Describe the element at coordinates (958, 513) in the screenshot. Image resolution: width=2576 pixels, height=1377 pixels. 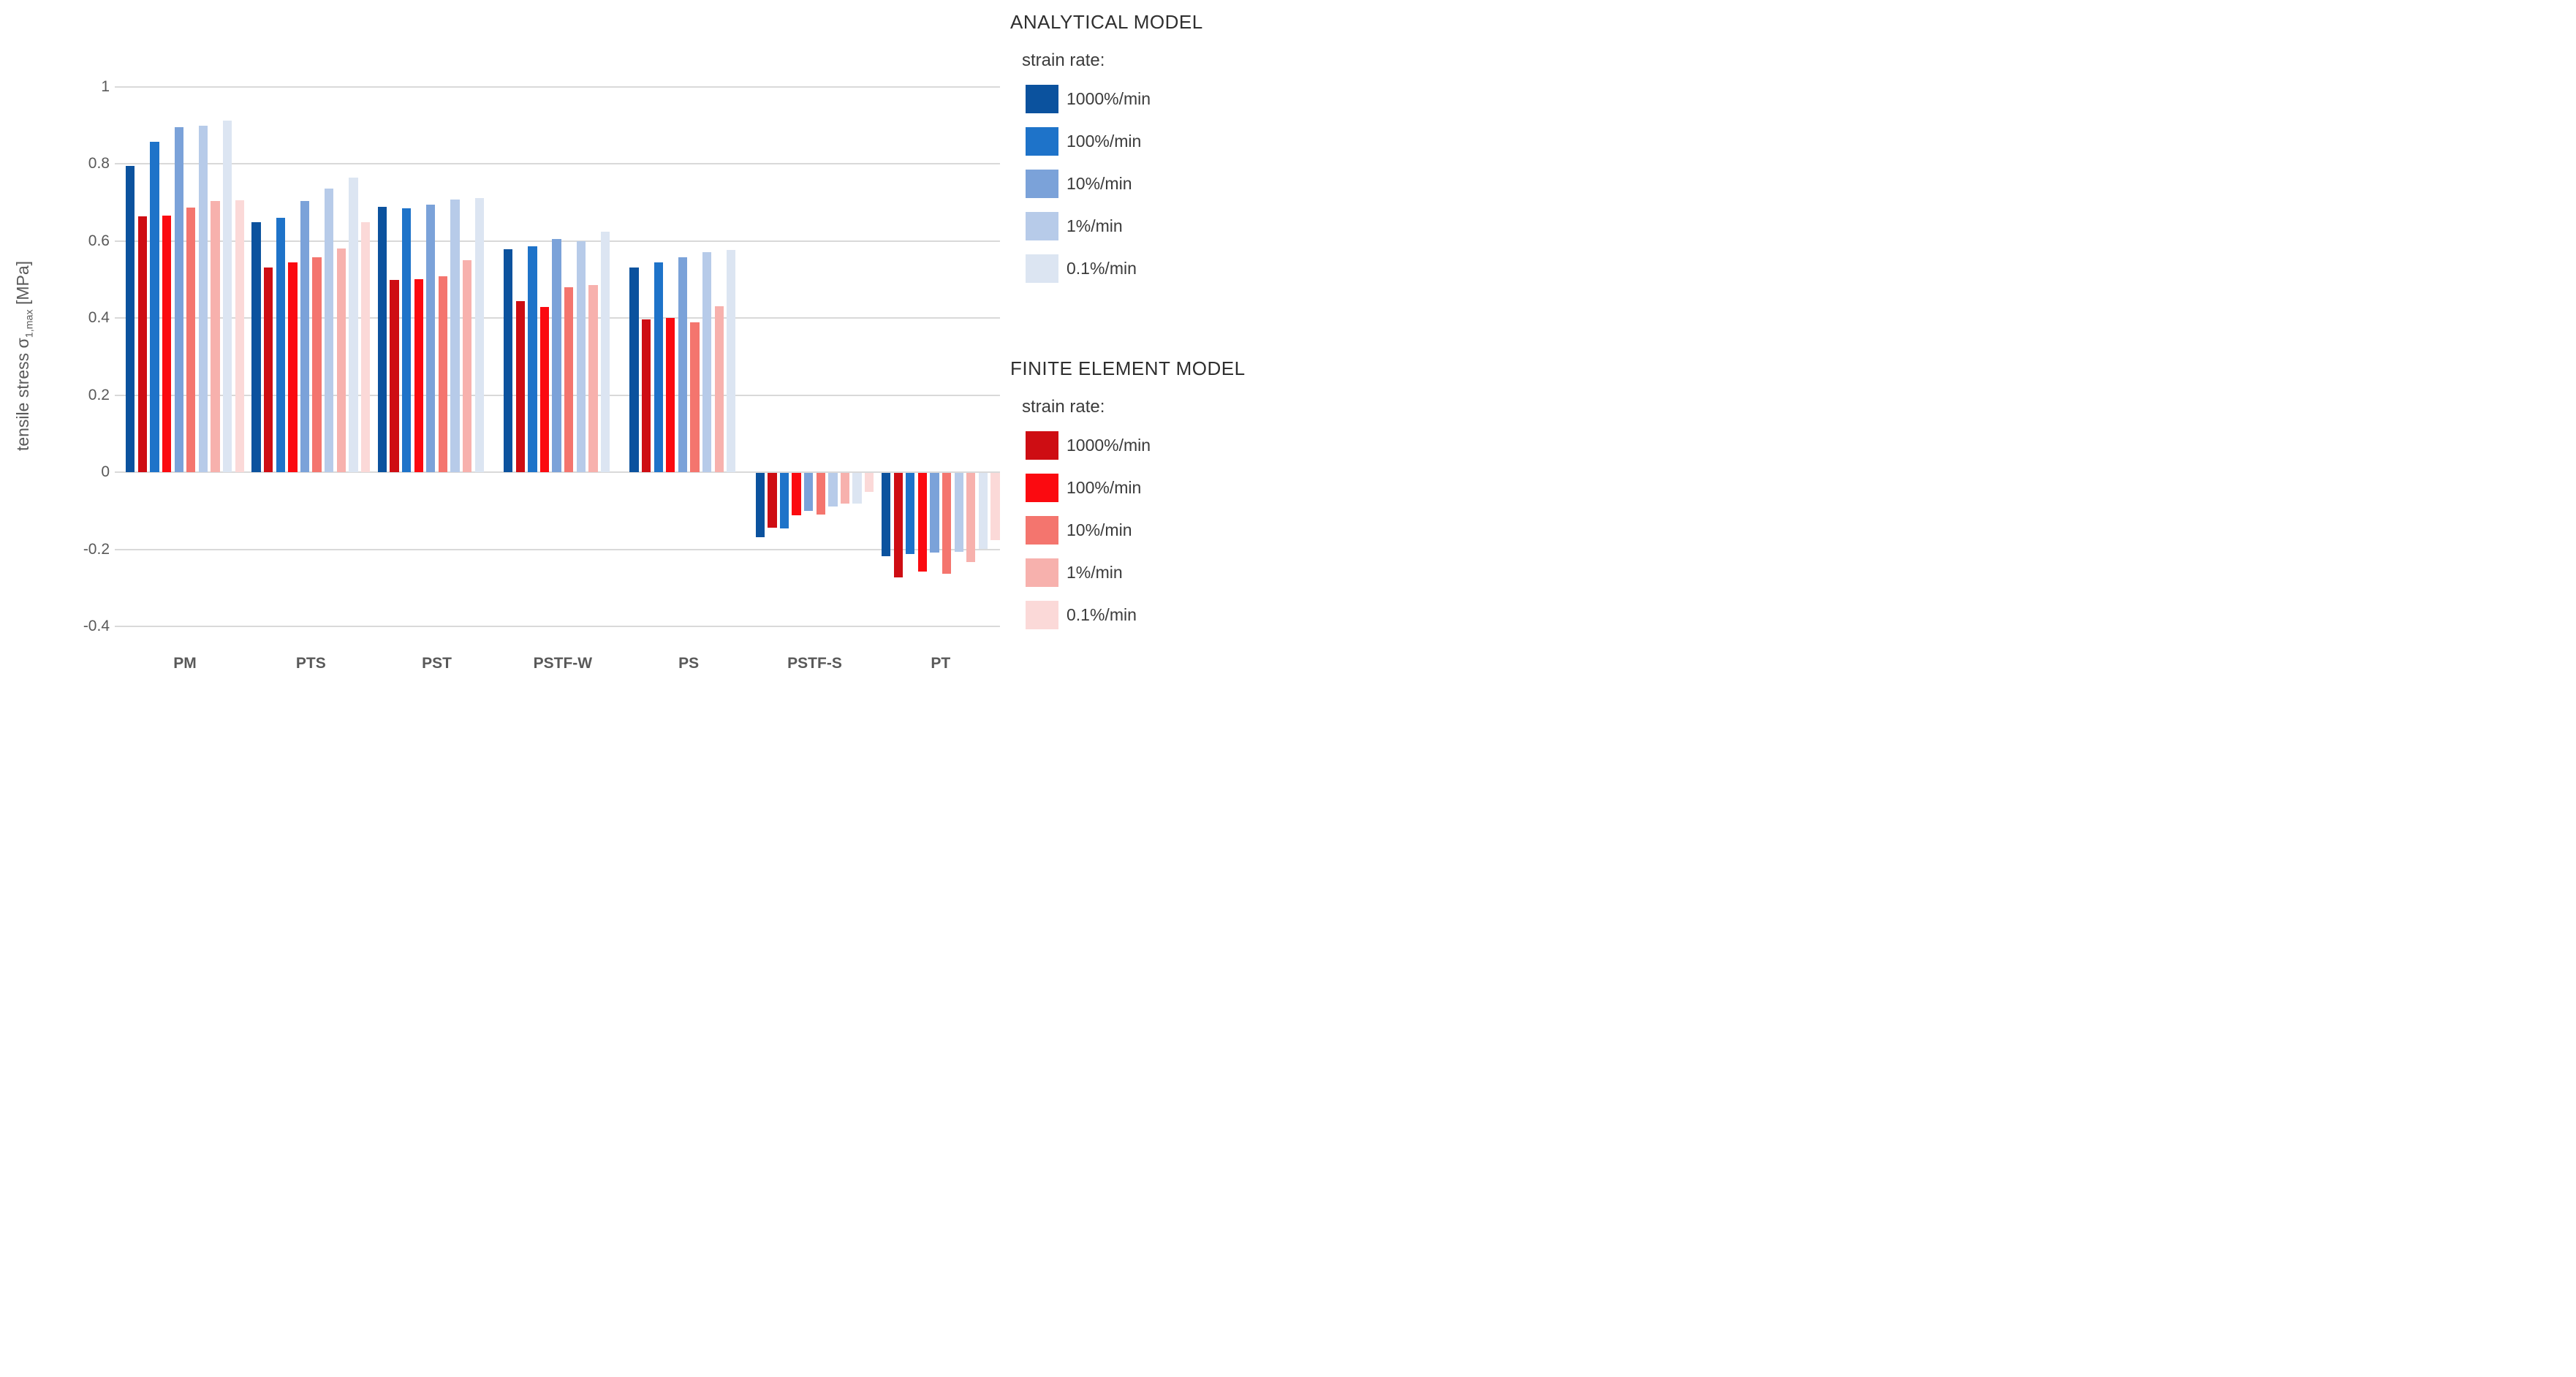
I see `bar-PT-analytical-1%/min` at that location.